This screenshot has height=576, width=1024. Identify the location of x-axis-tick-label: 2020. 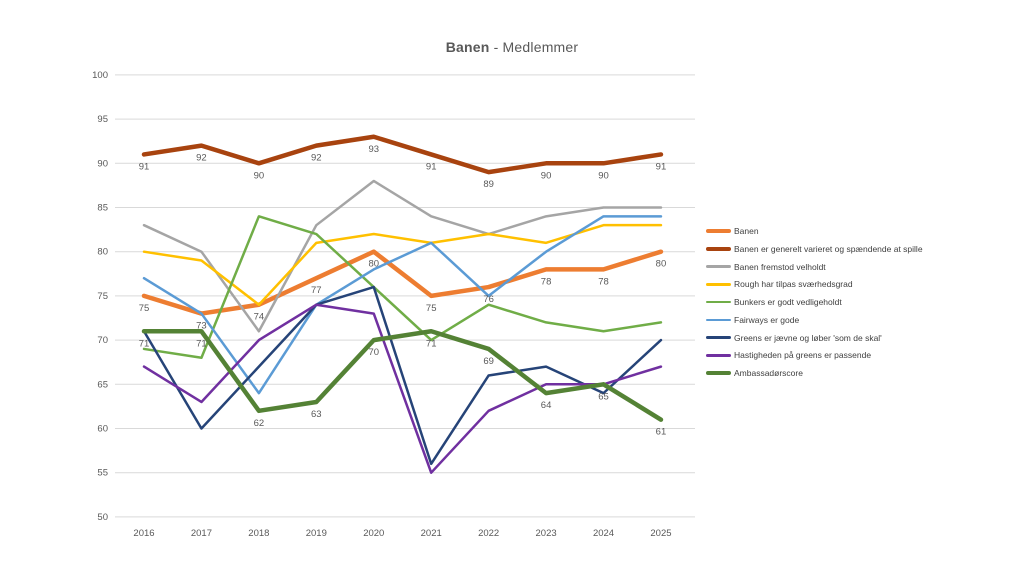
(373, 533).